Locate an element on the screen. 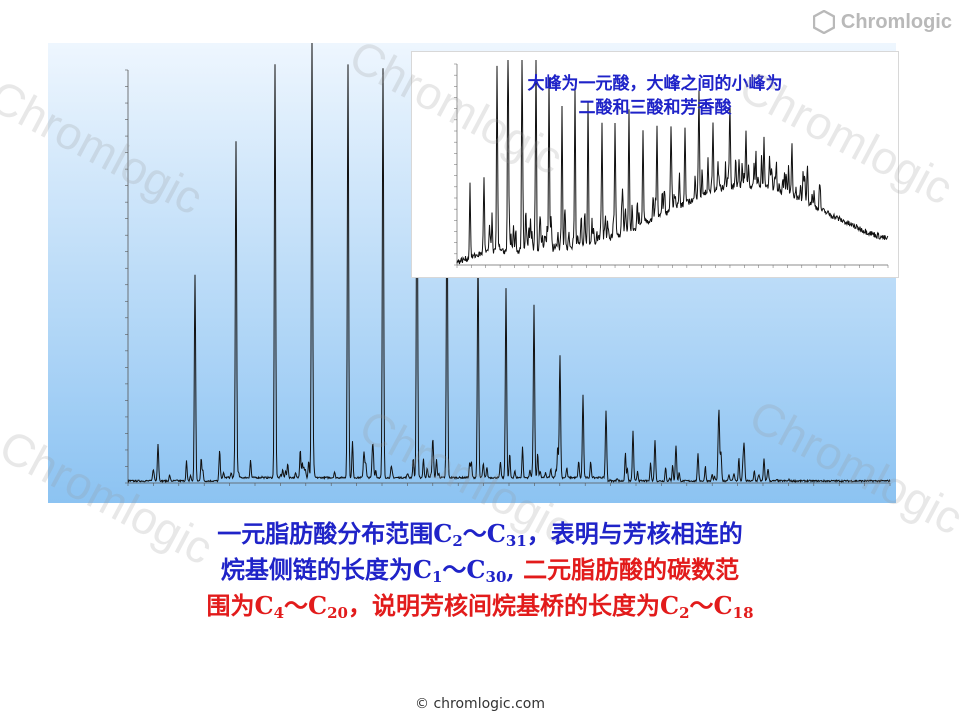  caption-sub: 31 is located at coordinates (516, 541).